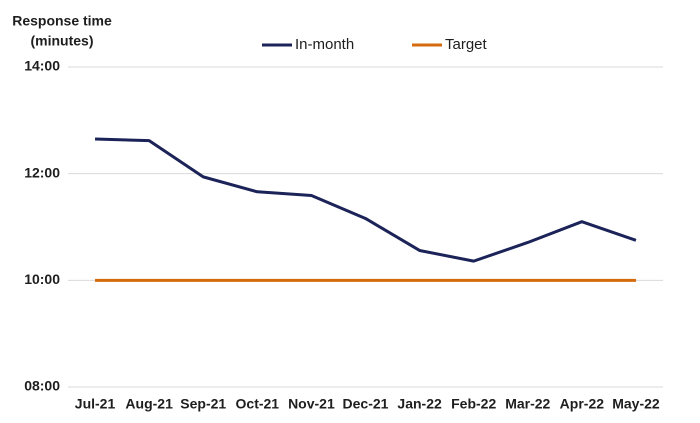 Image resolution: width=700 pixels, height=423 pixels. Describe the element at coordinates (311, 404) in the screenshot. I see `x-tick-label: Nov-21` at that location.